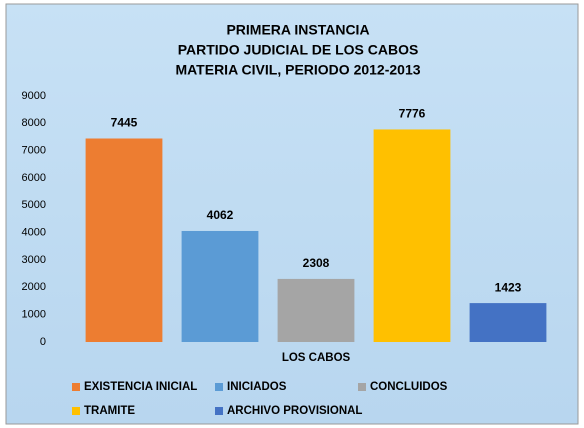 The width and height of the screenshot is (584, 428). What do you see at coordinates (409, 387) in the screenshot?
I see `legend-label: CONCLUIDOS` at bounding box center [409, 387].